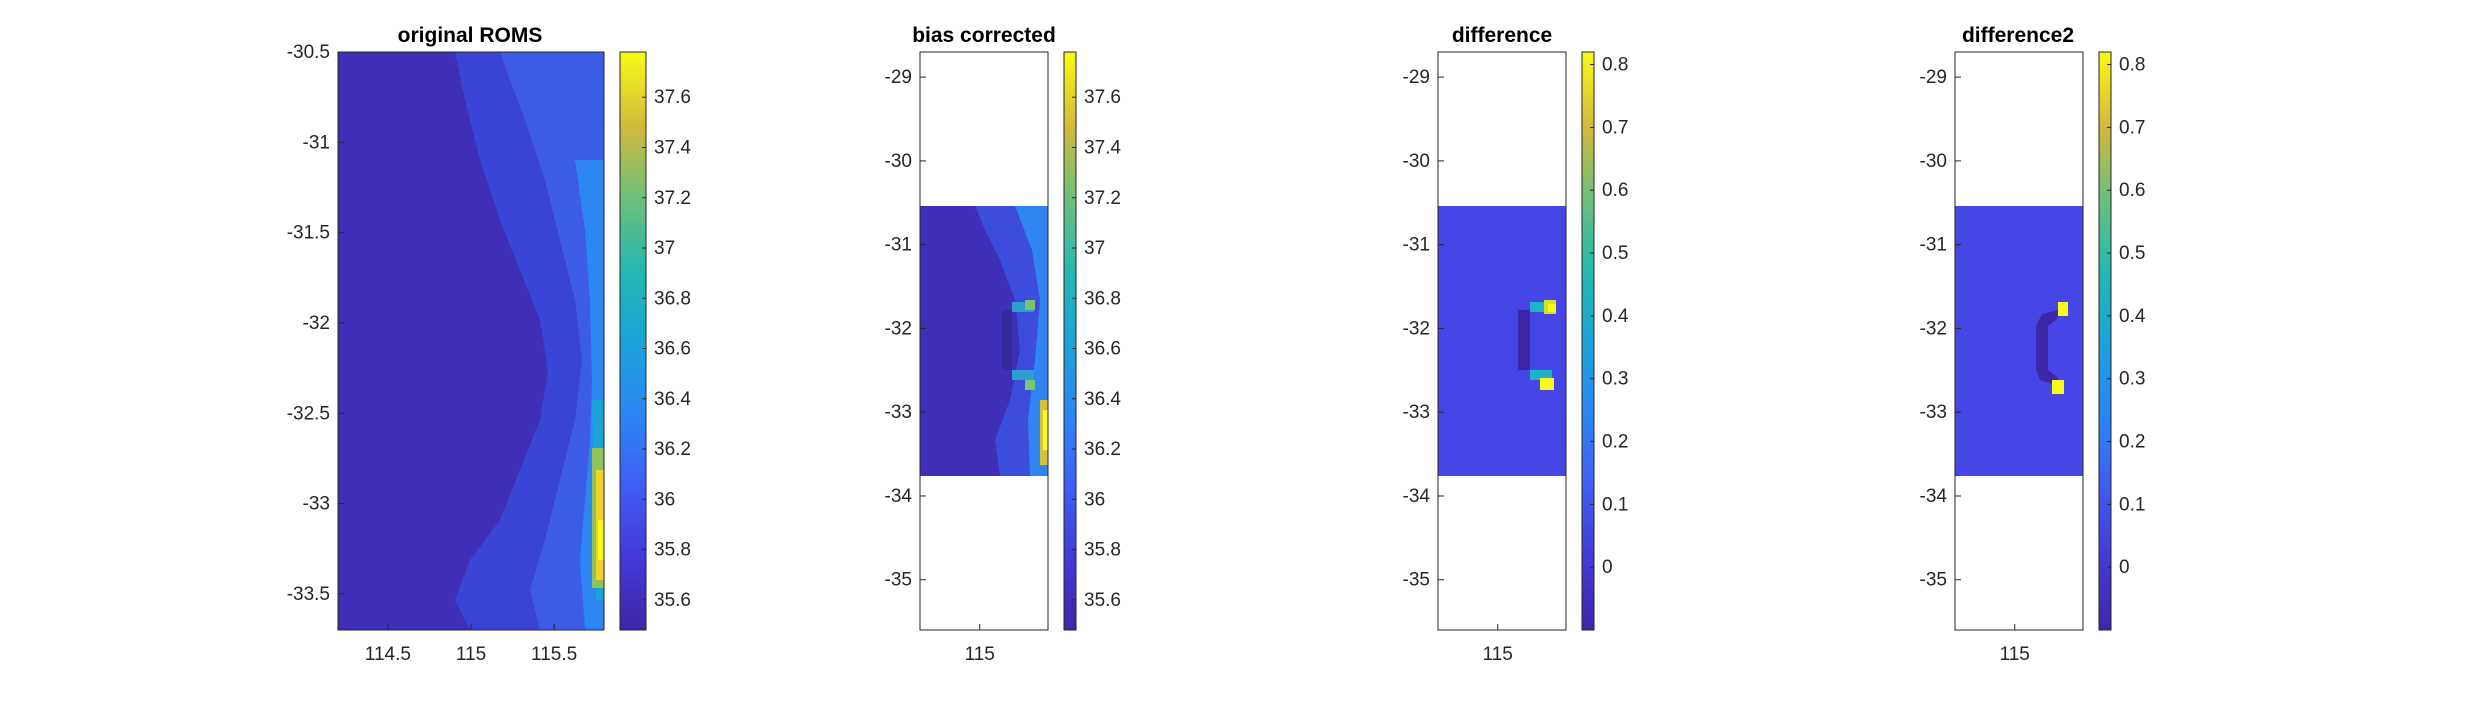 The image size is (2480, 709). I want to click on y-tick-label: -32.5, so click(308, 413).